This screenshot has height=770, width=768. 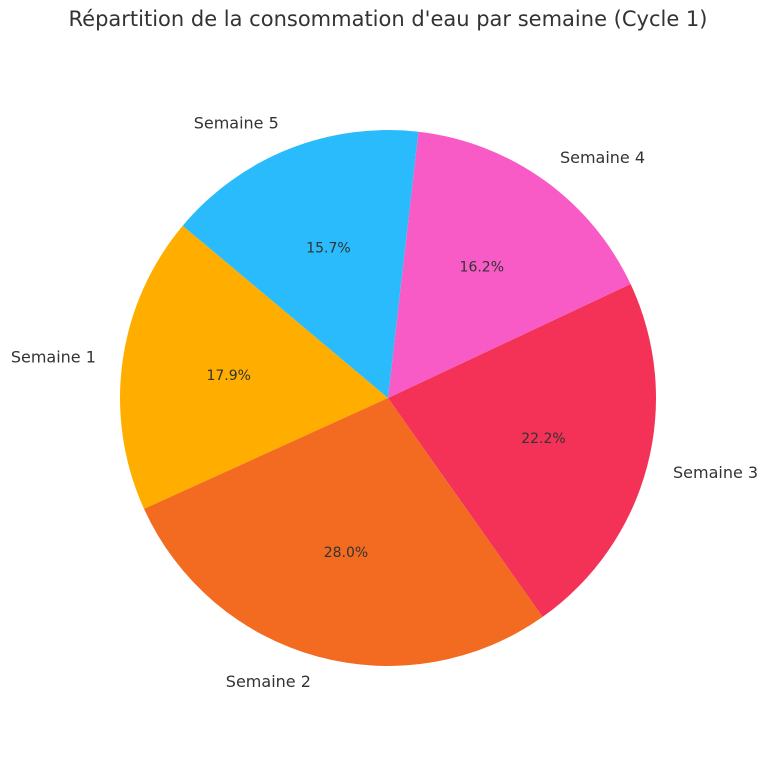 I want to click on value-label: 15.7%, so click(x=328, y=249).